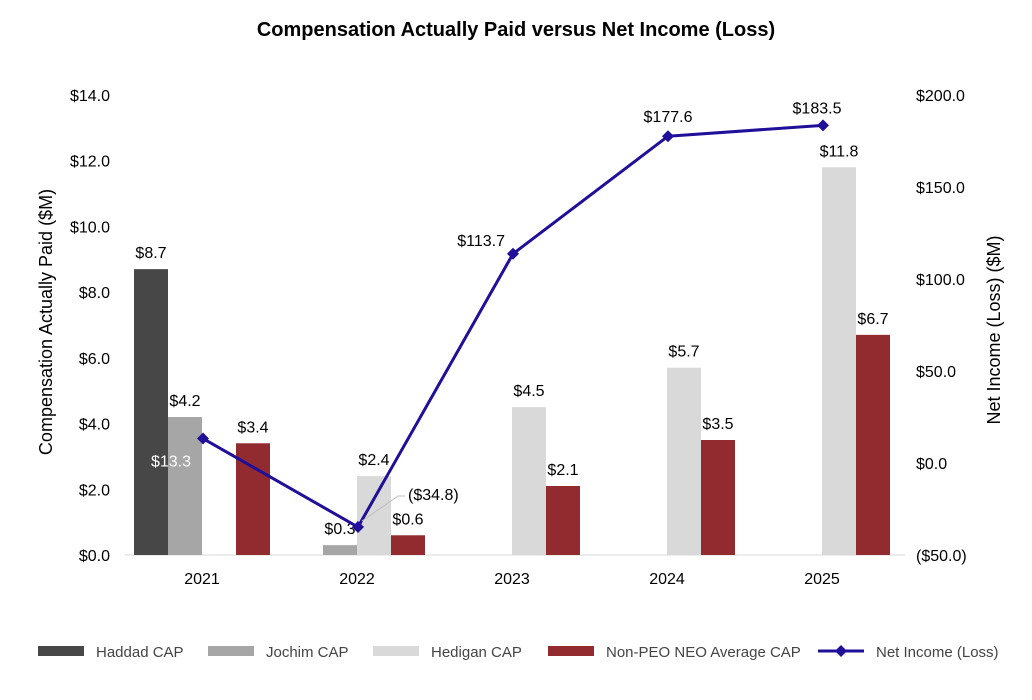 The image size is (1032, 700). Describe the element at coordinates (373, 460) in the screenshot. I see `data-label: $2.4` at that location.